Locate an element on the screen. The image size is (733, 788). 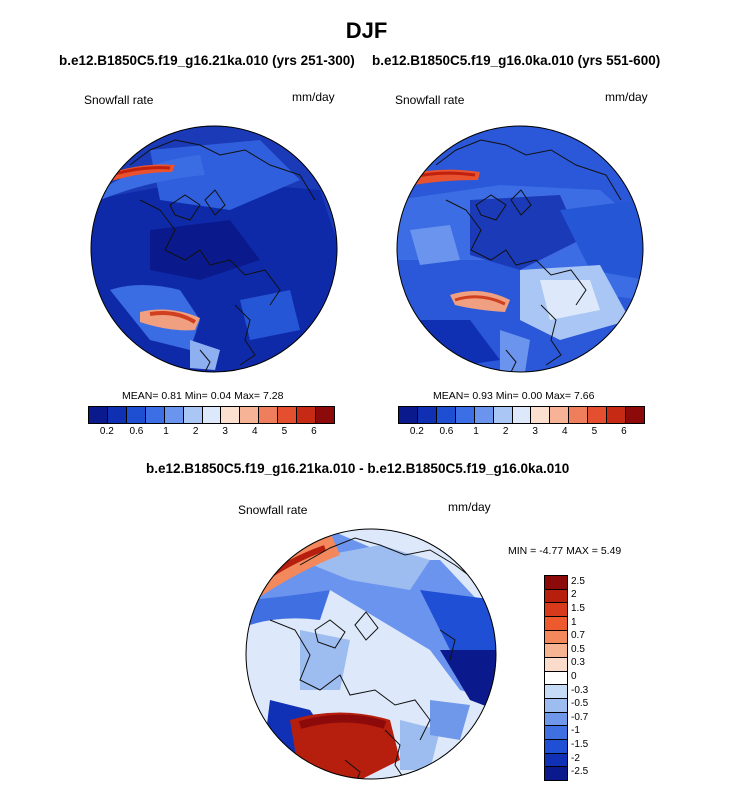
panel-left-mean-label: MEAN= is located at coordinates (140, 396).